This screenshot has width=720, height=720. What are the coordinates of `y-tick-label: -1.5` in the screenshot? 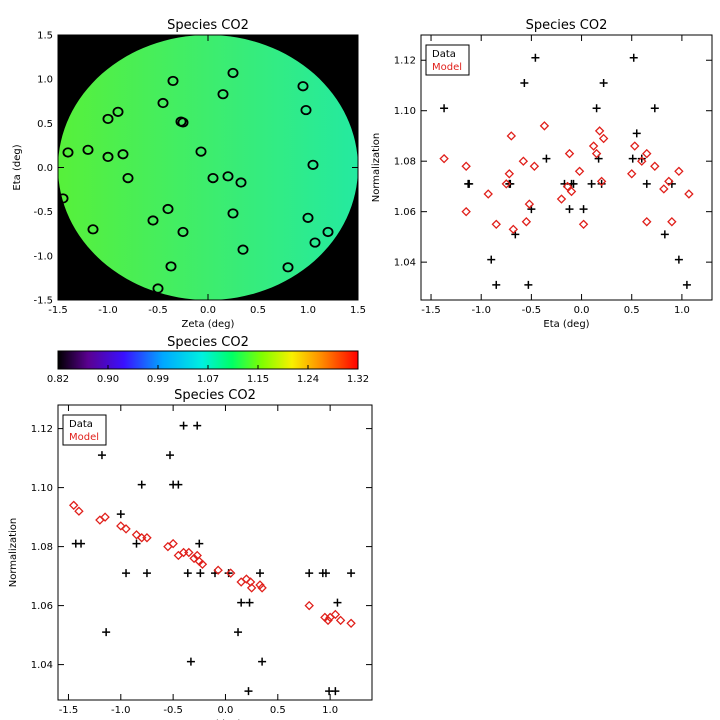 It's located at (43, 301).